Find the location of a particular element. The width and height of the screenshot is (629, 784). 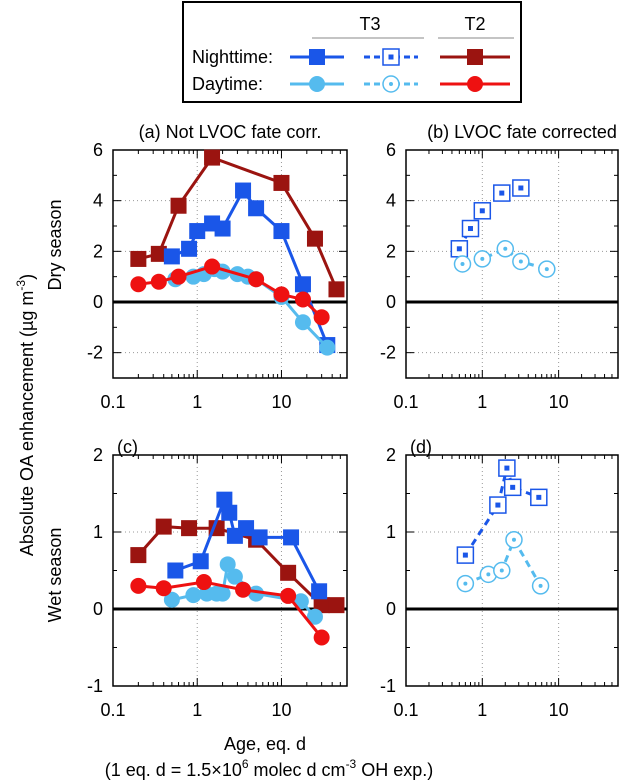

legend-t3-day is located at coordinates (317, 84).